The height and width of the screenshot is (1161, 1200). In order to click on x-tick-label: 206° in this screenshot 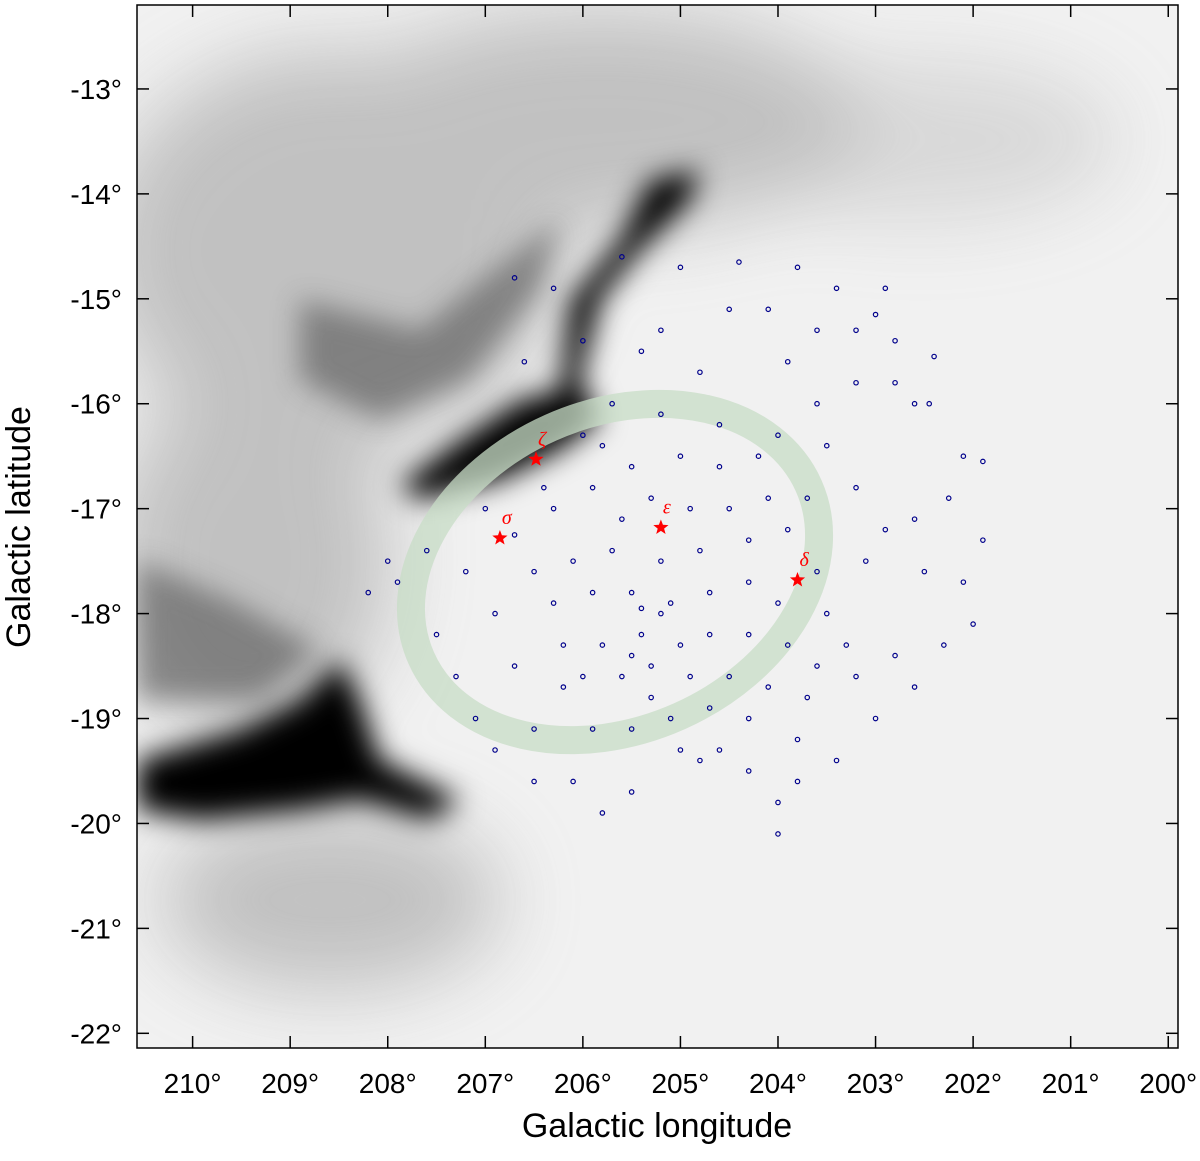, I will do `click(583, 1083)`.